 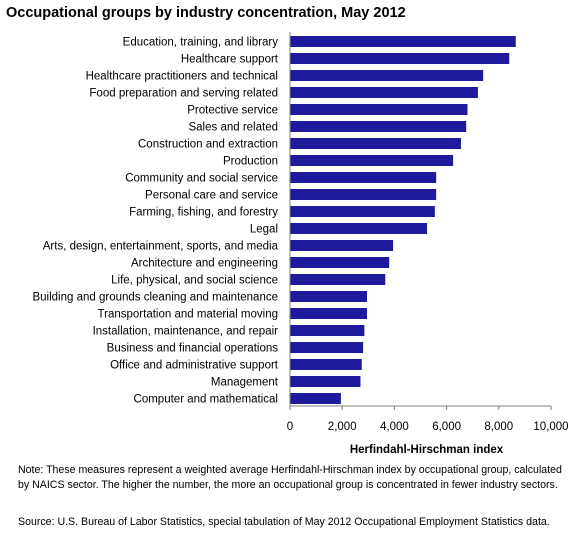 I want to click on x-tick-label: 4,000, so click(x=394, y=427).